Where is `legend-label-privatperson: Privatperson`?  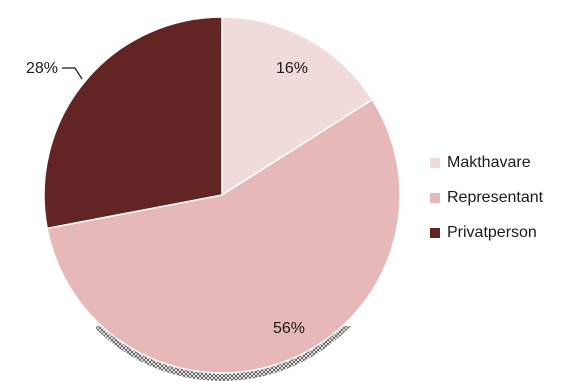 legend-label-privatperson: Privatperson is located at coordinates (492, 232).